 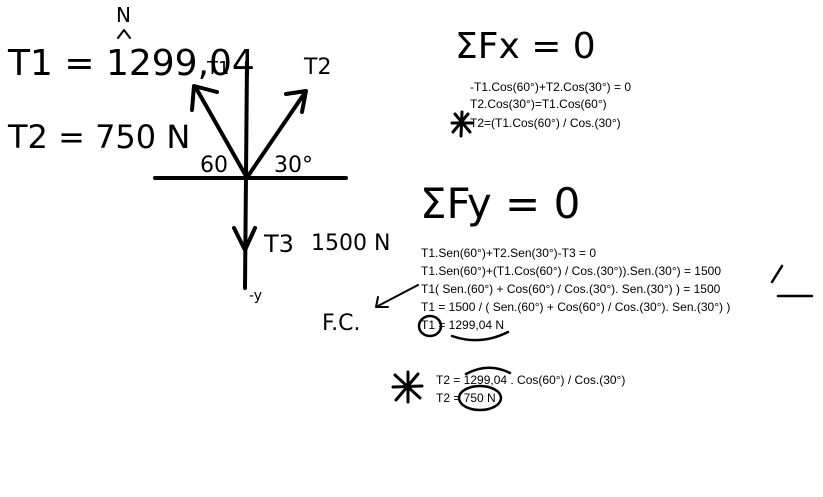 What do you see at coordinates (382, 302) in the screenshot?
I see `fc-pointer-arrowhead-icon` at bounding box center [382, 302].